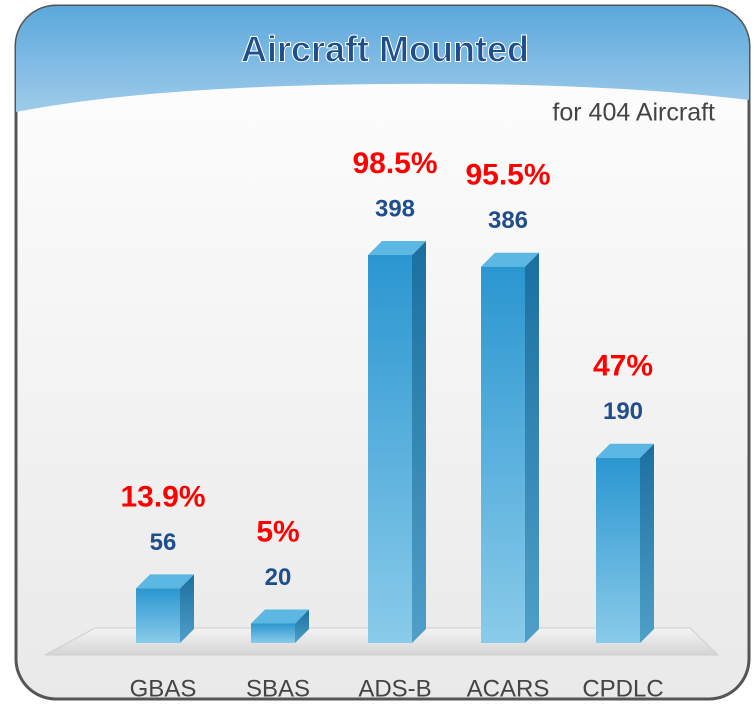 The height and width of the screenshot is (710, 755). Describe the element at coordinates (278, 577) in the screenshot. I see `value-label: 20` at that location.